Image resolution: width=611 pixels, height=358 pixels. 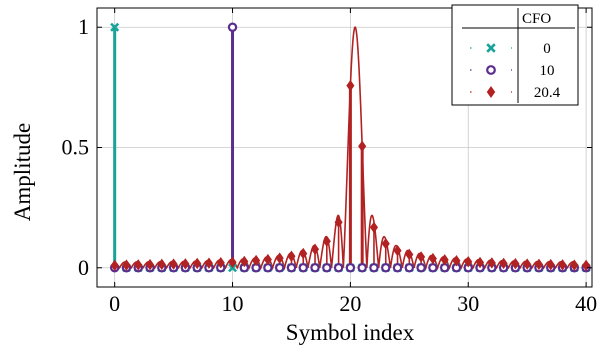 I want to click on legend-entries: 0 10 20.4, so click(x=515, y=71).